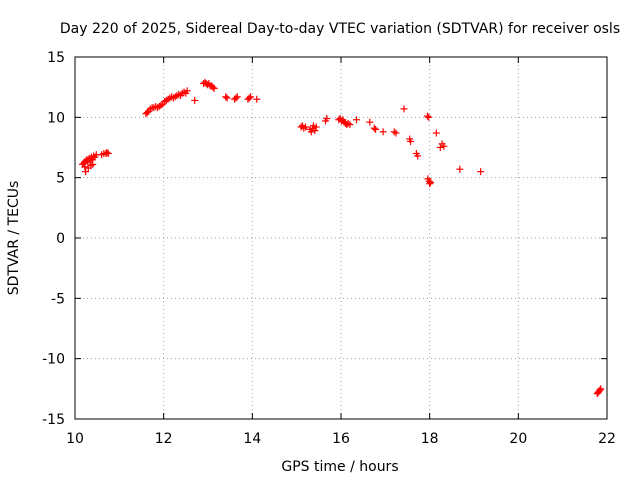 Image resolution: width=640 pixels, height=480 pixels. Describe the element at coordinates (14, 238) in the screenshot. I see `y-axis-label: SDTVAR / TECUs` at that location.